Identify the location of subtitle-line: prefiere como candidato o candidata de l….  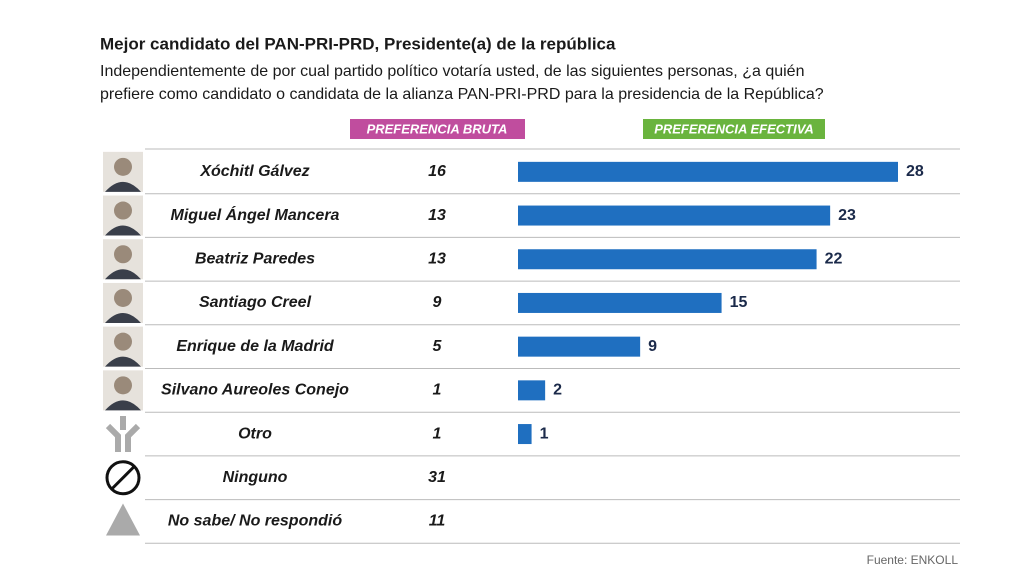
(462, 94).